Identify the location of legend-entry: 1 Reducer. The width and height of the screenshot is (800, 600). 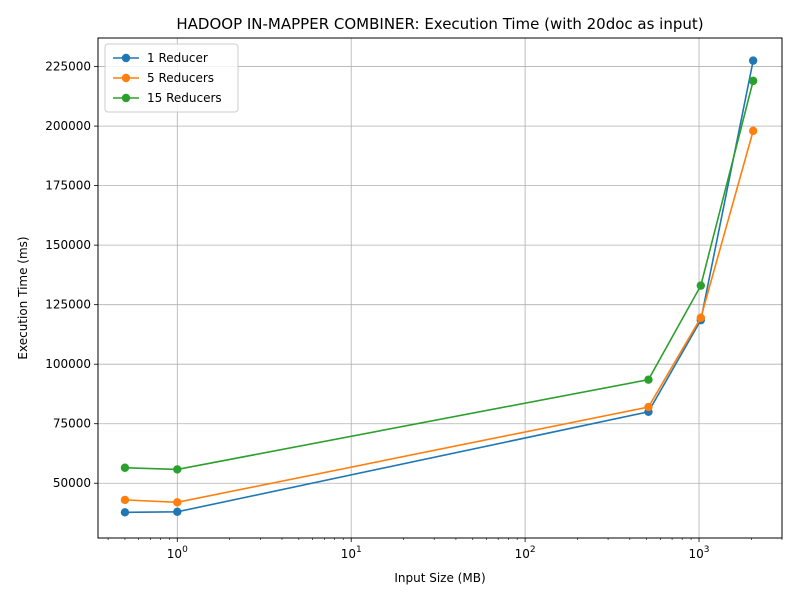
(177, 58).